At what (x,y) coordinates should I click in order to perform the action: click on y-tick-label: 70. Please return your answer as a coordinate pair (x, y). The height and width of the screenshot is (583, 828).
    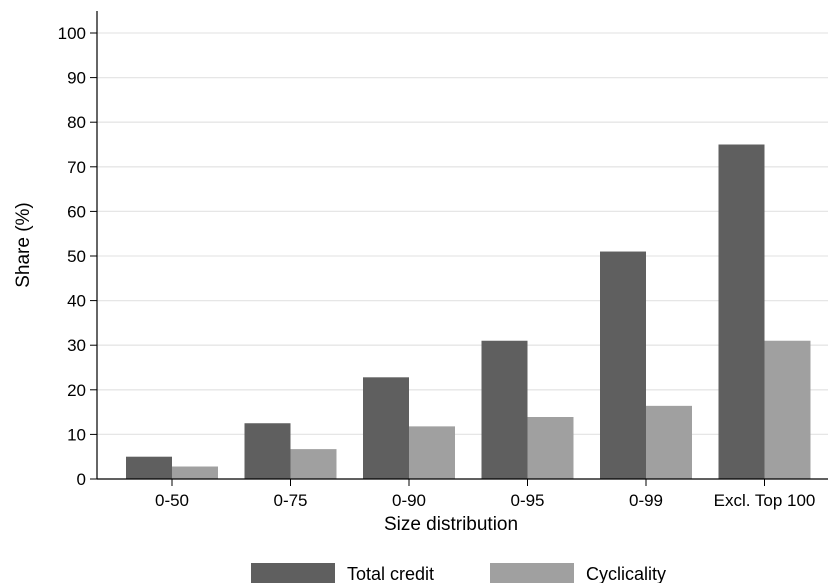
    Looking at the image, I should click on (76, 167).